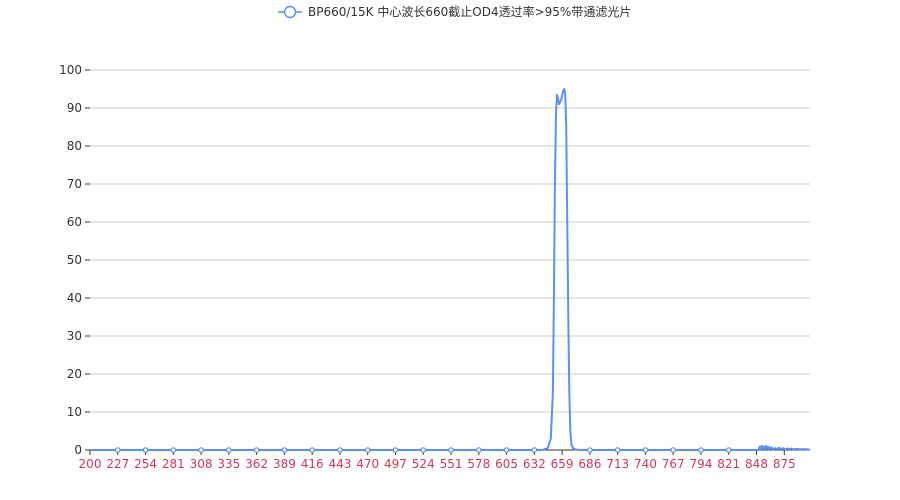 This screenshot has height=500, width=900. I want to click on y-tick-label: 30, so click(74, 336).